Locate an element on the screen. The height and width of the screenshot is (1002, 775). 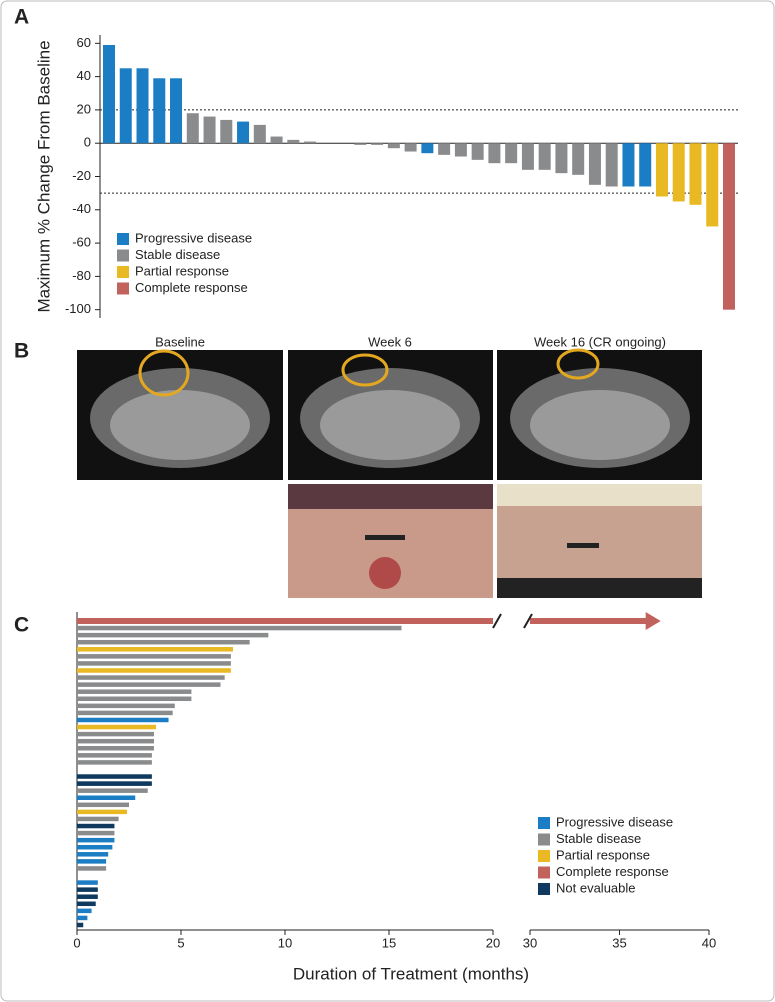
image-label: Week 6 is located at coordinates (390, 341).